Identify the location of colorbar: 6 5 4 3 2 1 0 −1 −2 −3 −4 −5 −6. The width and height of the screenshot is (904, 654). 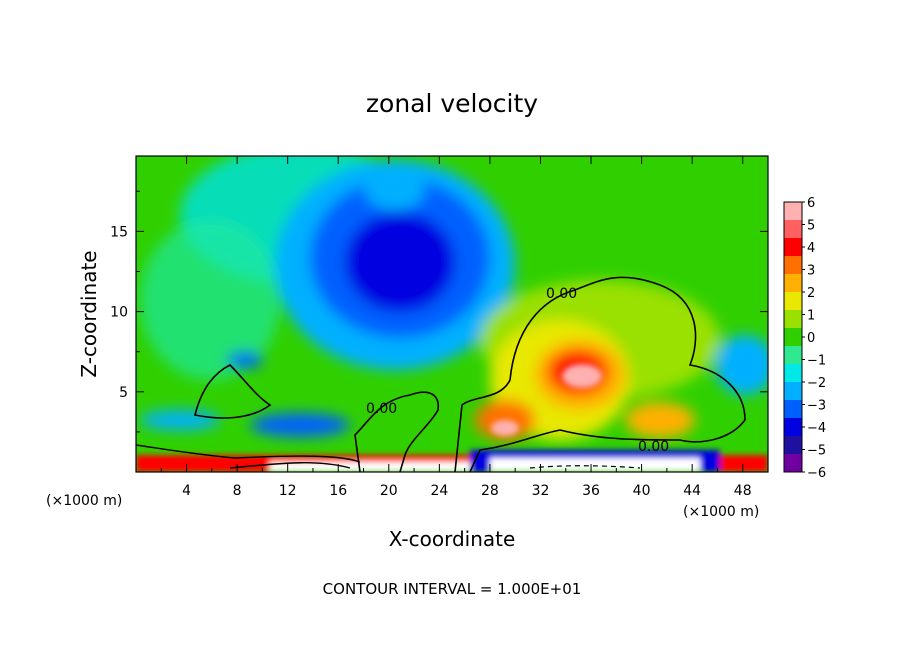
(804, 338).